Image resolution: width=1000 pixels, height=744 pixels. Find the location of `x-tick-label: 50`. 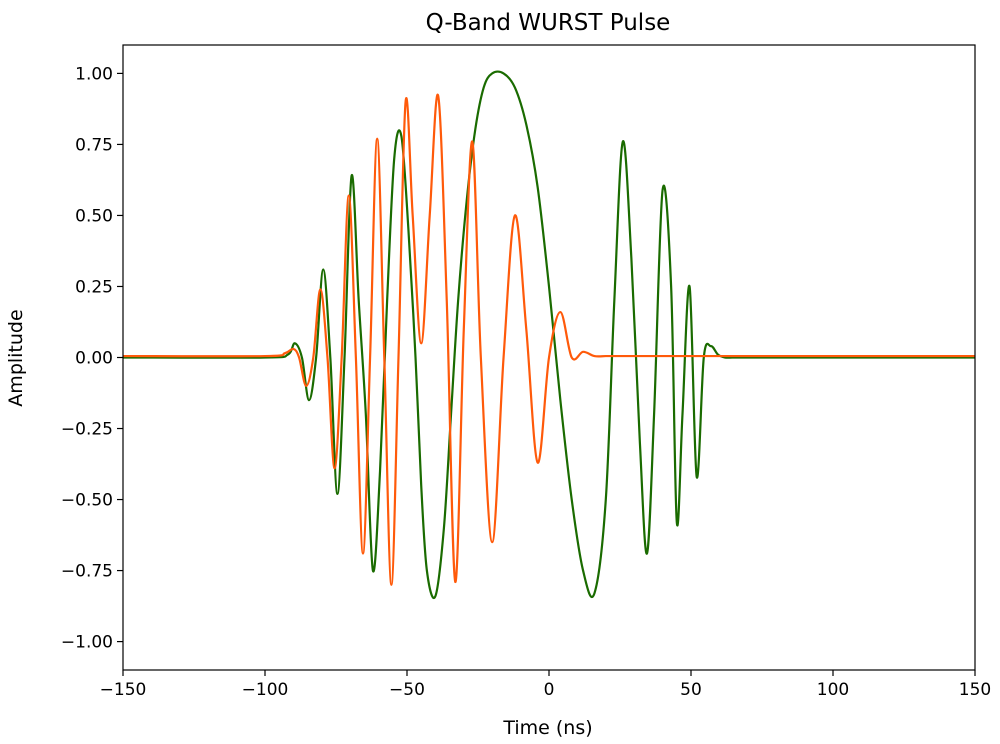

x-tick-label: 50 is located at coordinates (691, 690).